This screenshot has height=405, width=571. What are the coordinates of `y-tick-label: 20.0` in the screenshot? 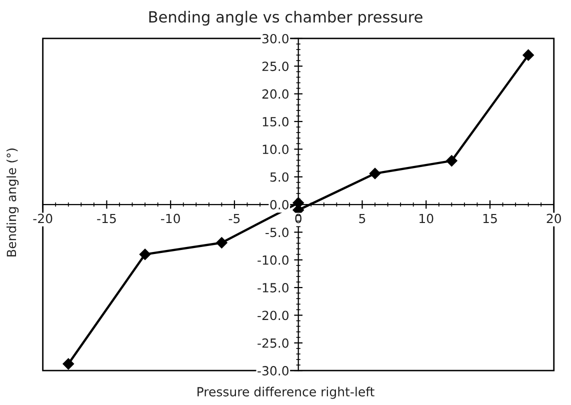 It's located at (275, 94).